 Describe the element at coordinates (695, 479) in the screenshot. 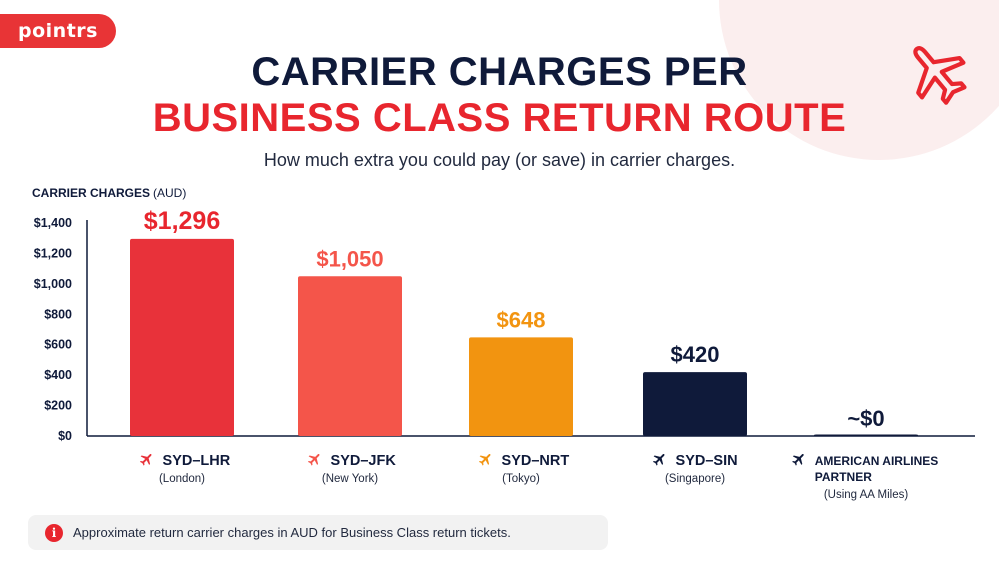

I see `category-sublabel: (Singapore)` at that location.